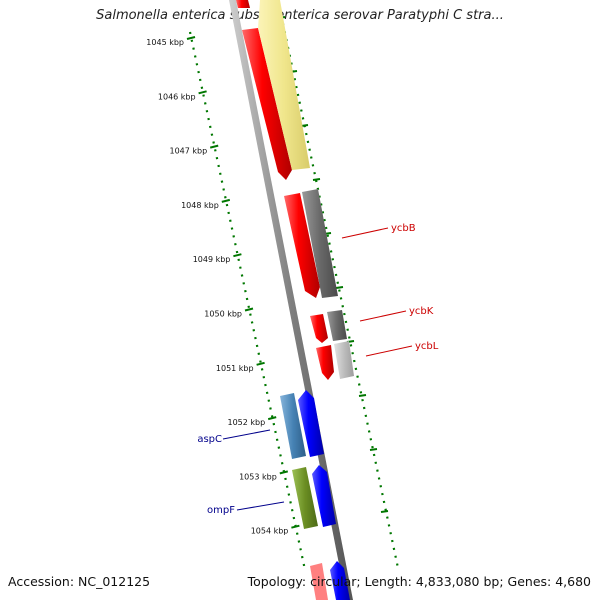 The height and width of the screenshot is (600, 600). Describe the element at coordinates (221, 510) in the screenshot. I see `gene-label-ompF: ompF` at that location.